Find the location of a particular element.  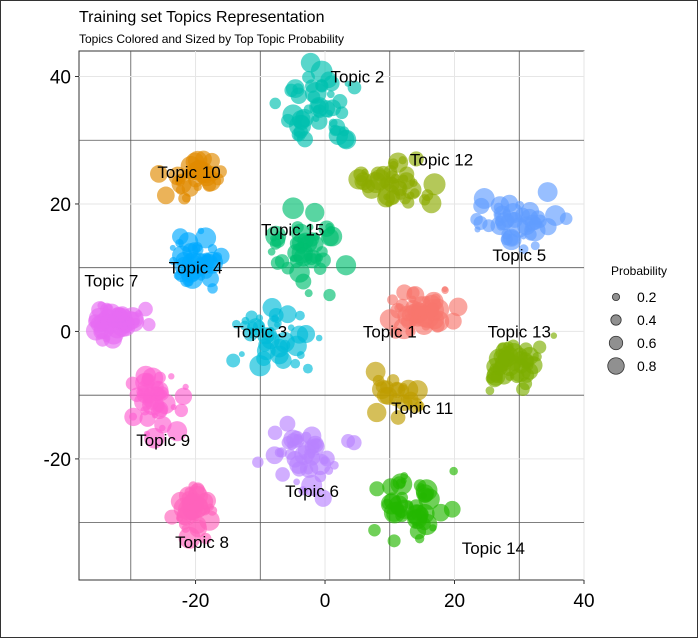

topic-label: Topic 1 is located at coordinates (390, 331).